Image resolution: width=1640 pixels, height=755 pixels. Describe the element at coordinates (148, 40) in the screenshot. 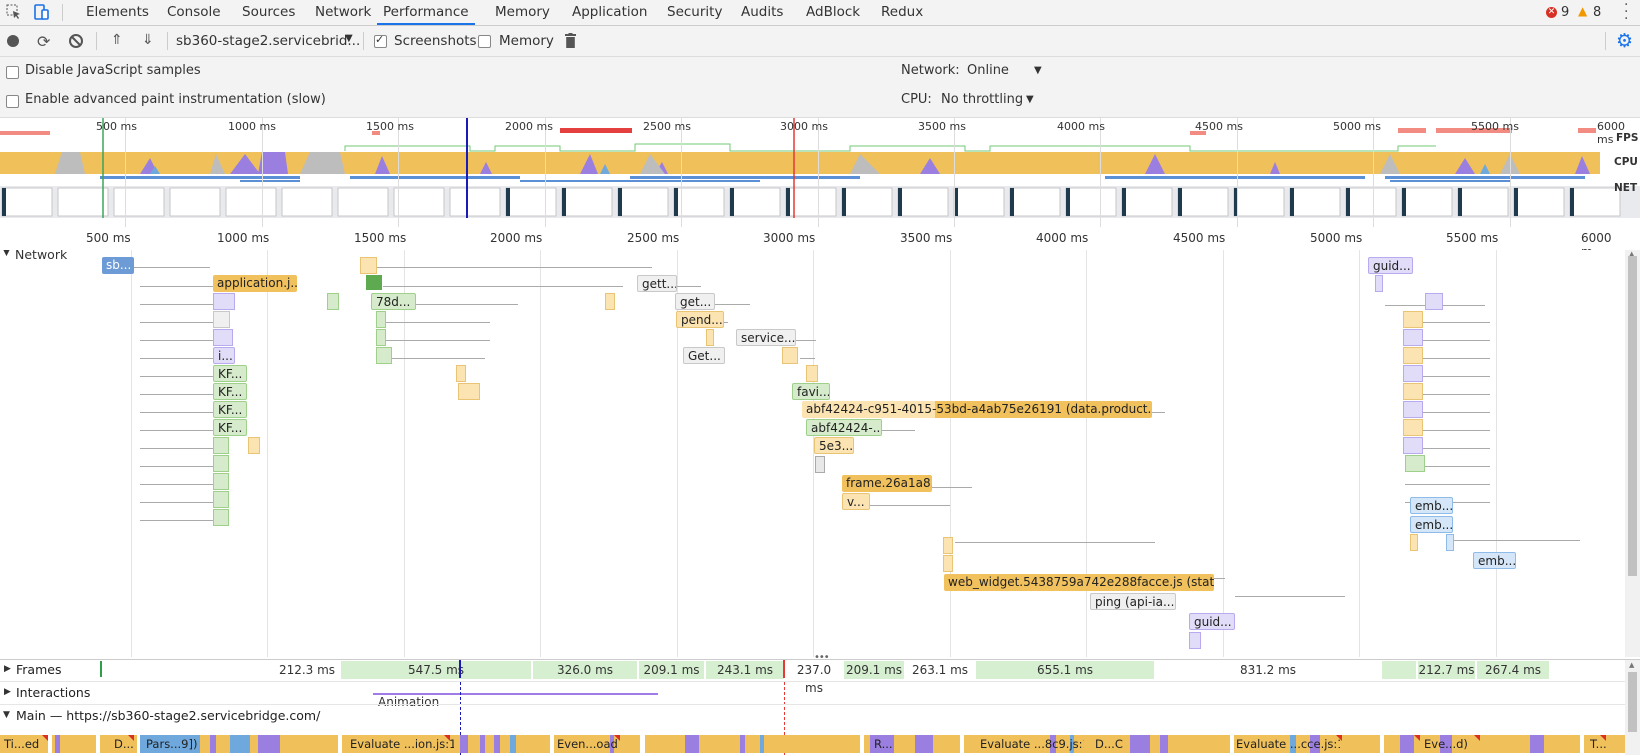

I see `save-profile-icon: ⇓` at that location.